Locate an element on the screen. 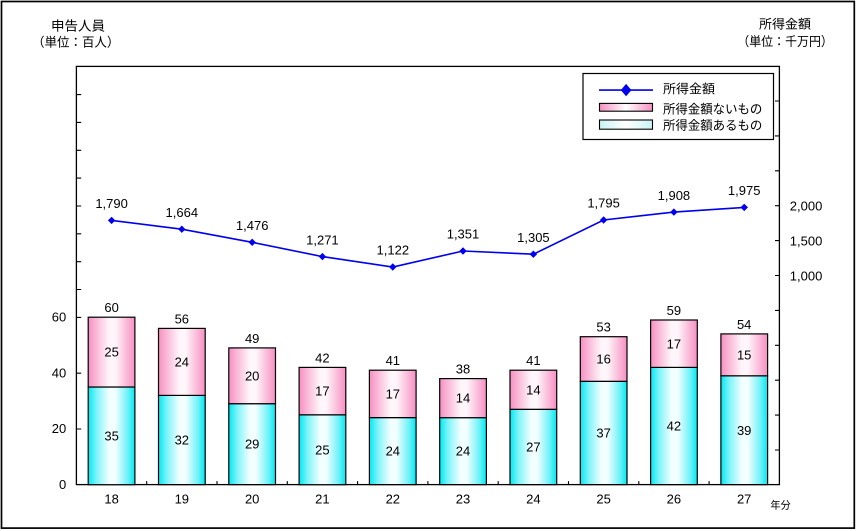 The height and width of the screenshot is (531, 857). svg-text: 1,351 is located at coordinates (463, 234).